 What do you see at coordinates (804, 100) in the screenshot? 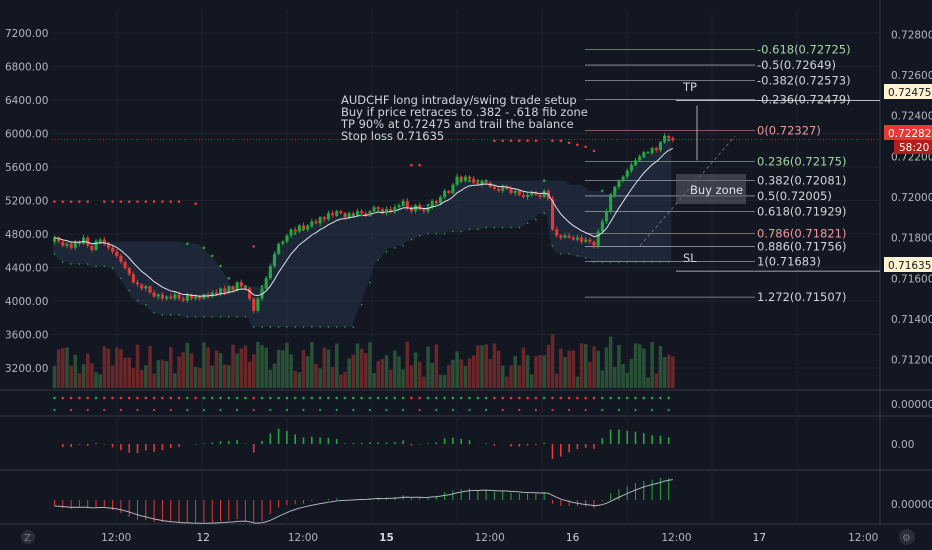
I see `fib-label: -0.236(0.72479)` at bounding box center [804, 100].